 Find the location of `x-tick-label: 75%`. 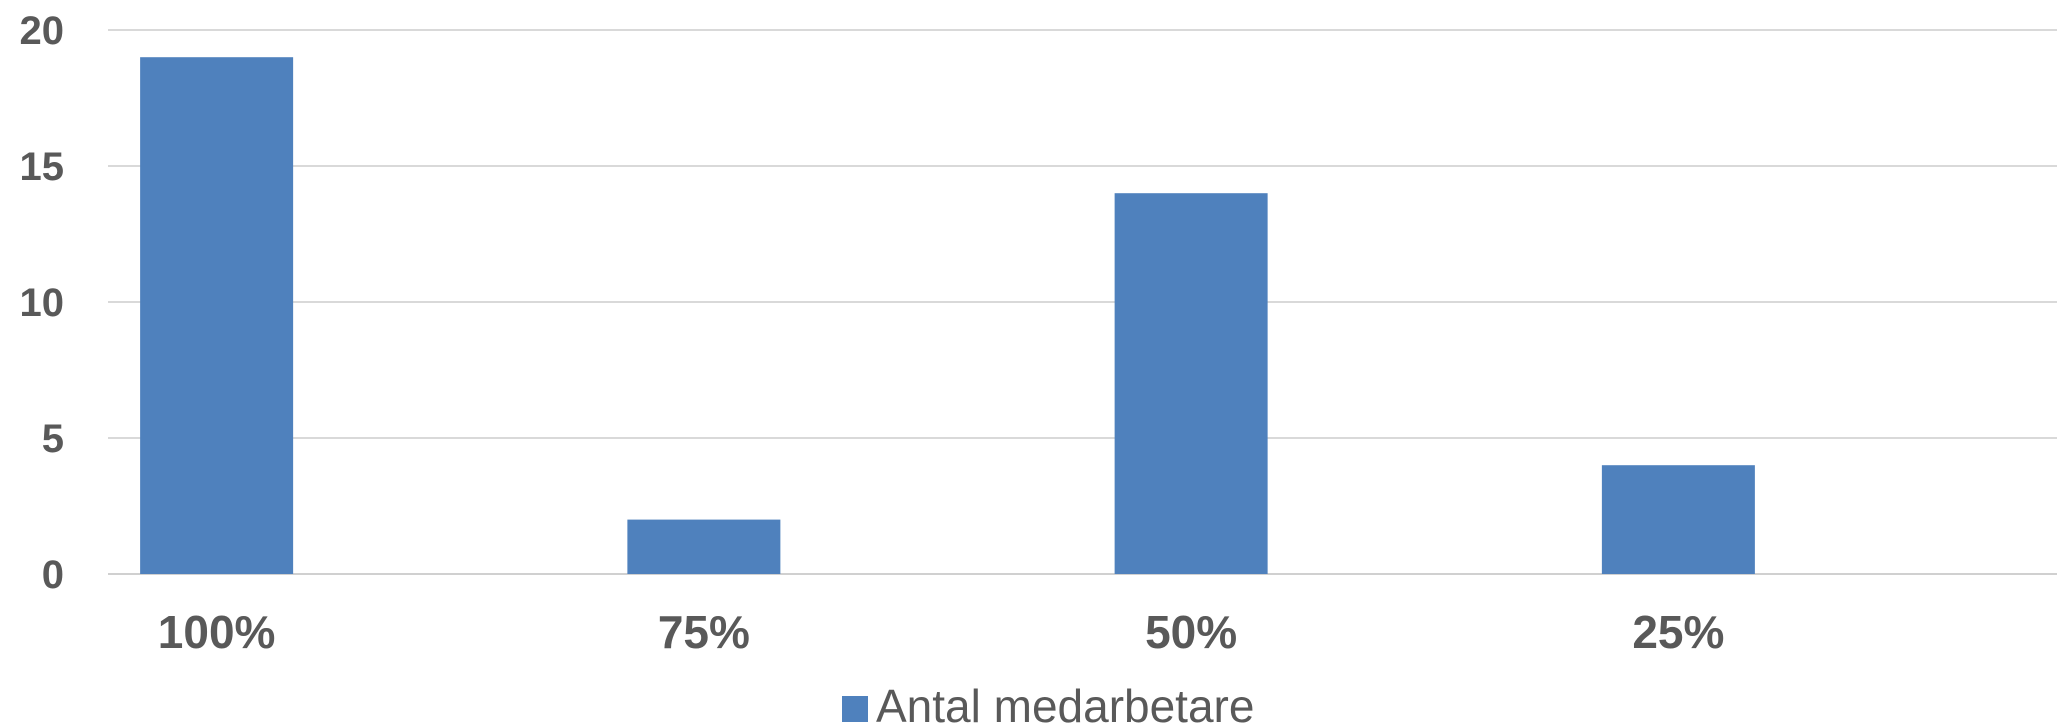

x-tick-label: 75% is located at coordinates (704, 632).